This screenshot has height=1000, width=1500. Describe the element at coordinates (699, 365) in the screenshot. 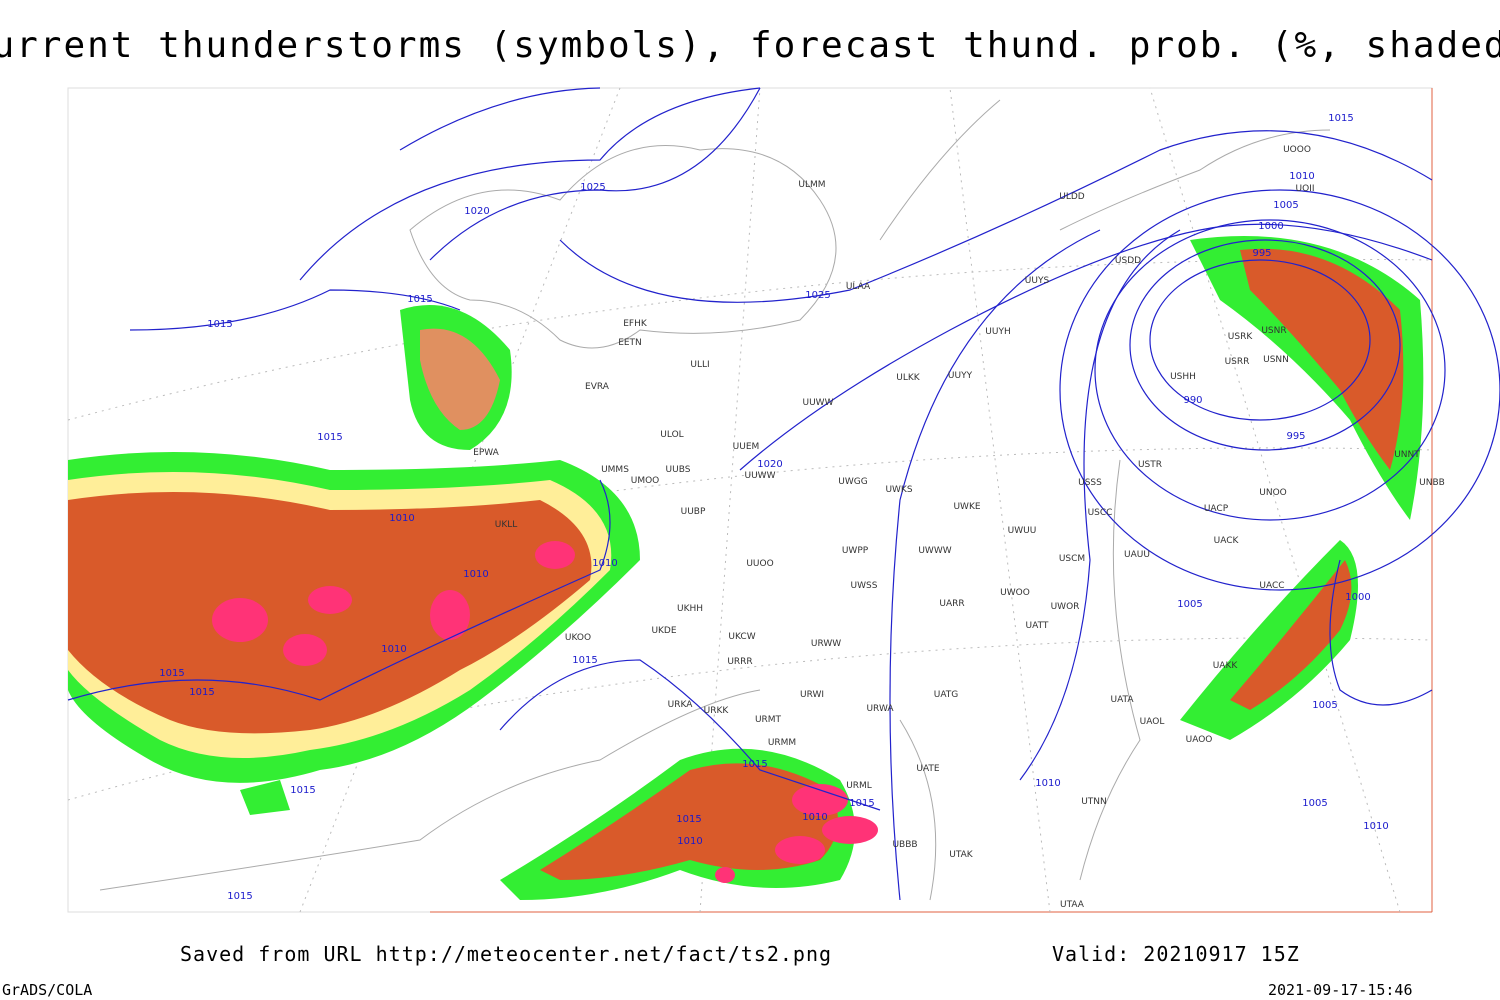

I see `station-label: ULLI` at that location.